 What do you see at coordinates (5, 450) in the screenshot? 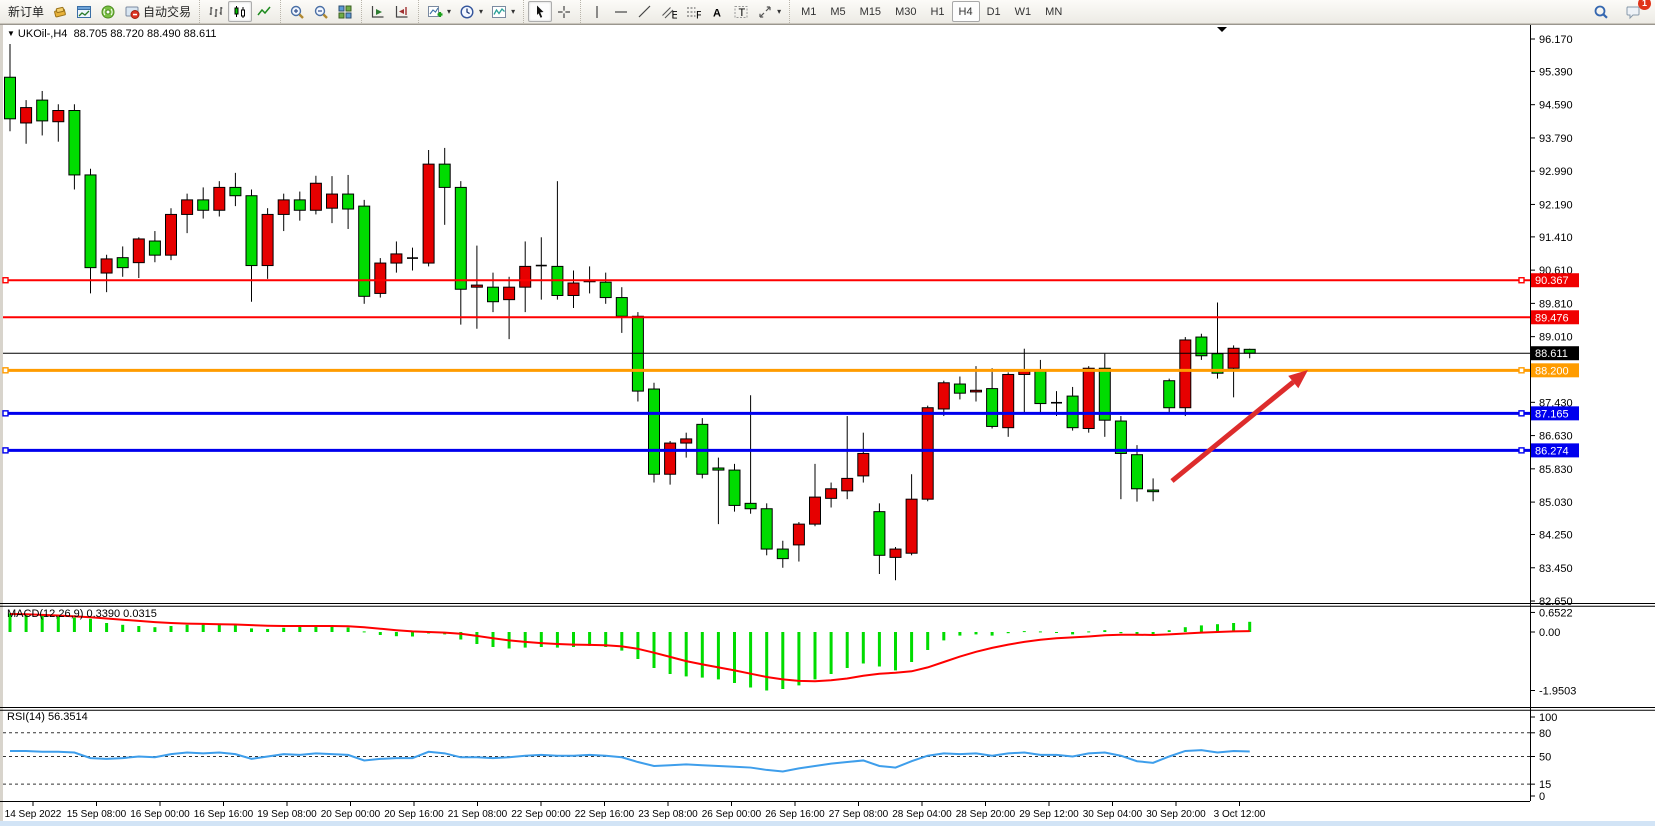
I see `support-86274-left-handle` at bounding box center [5, 450].